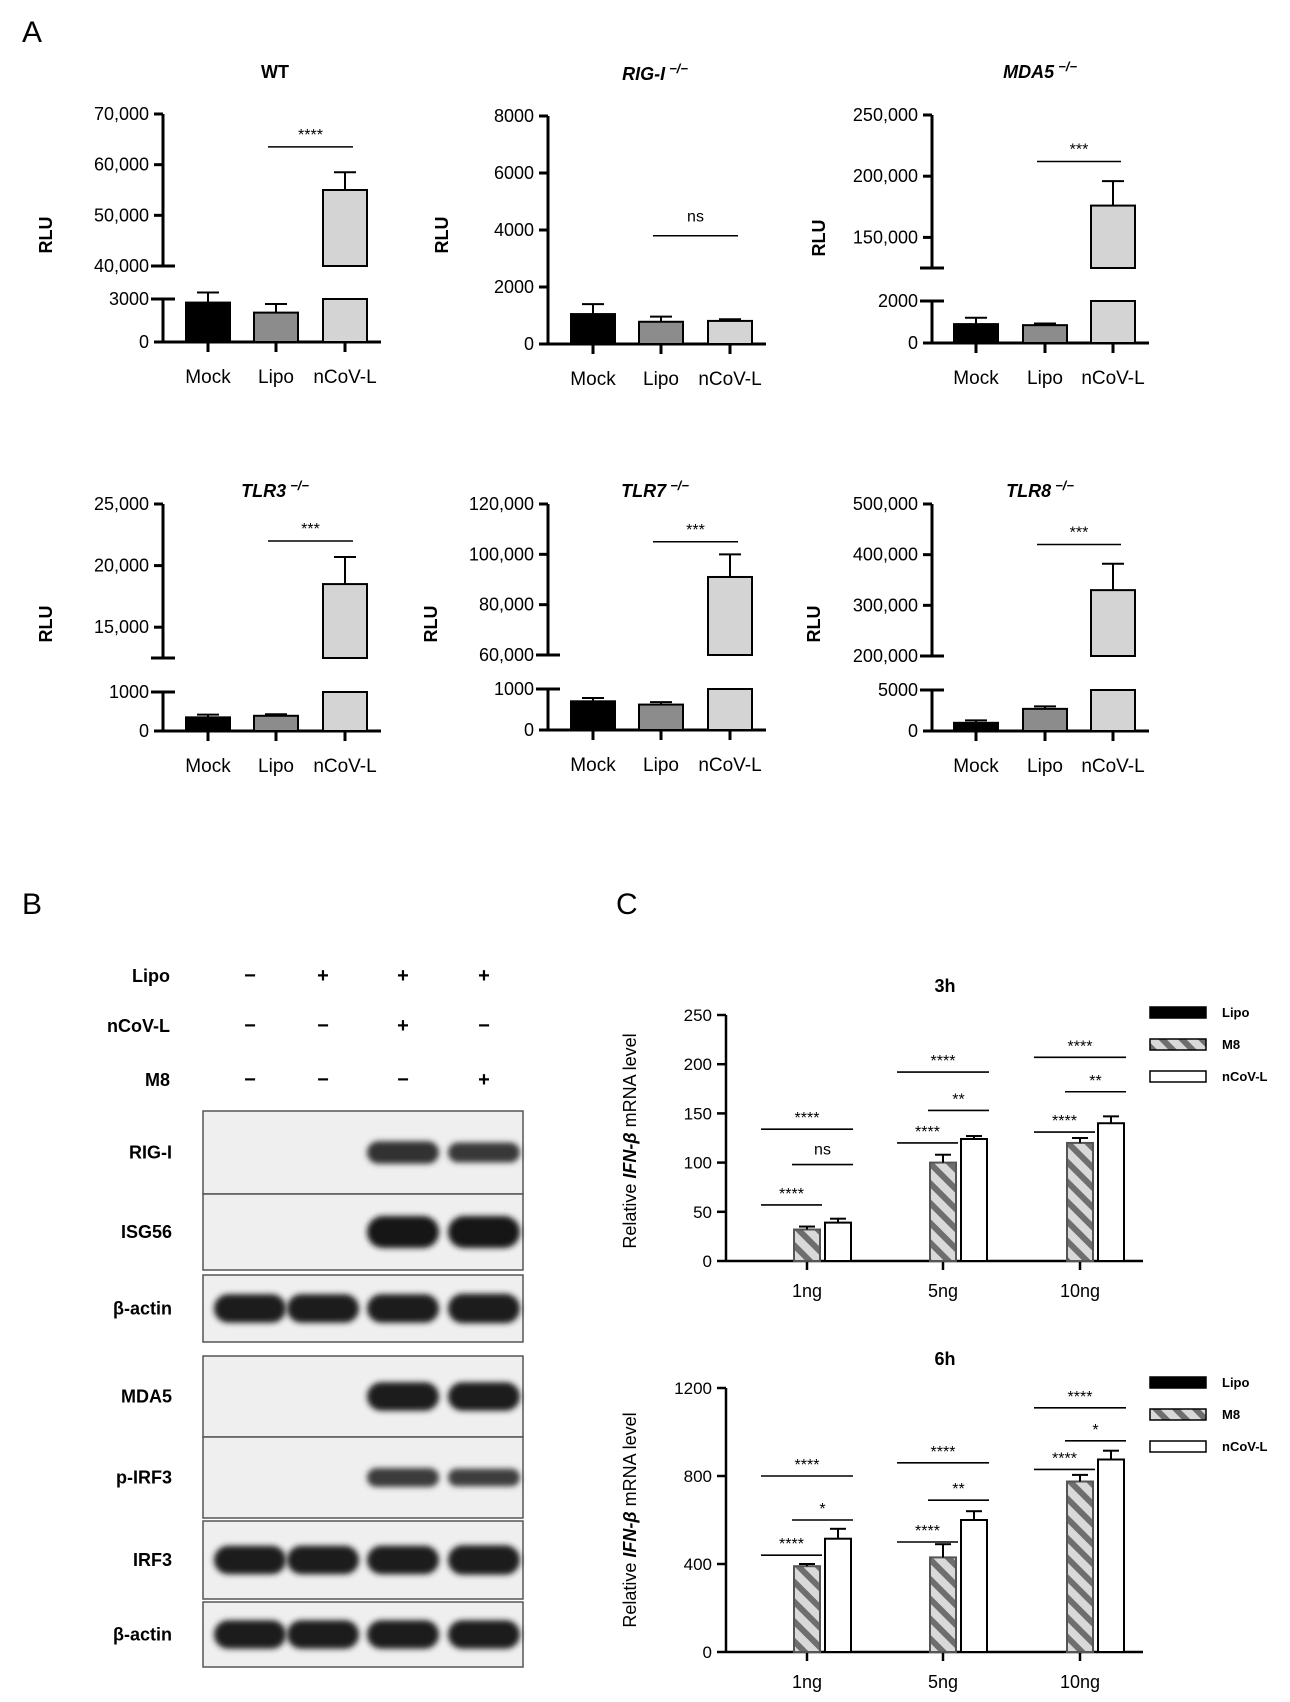 This screenshot has height=1702, width=1290. What do you see at coordinates (898, 301) in the screenshot?
I see `y-tick-label: 2000` at bounding box center [898, 301].